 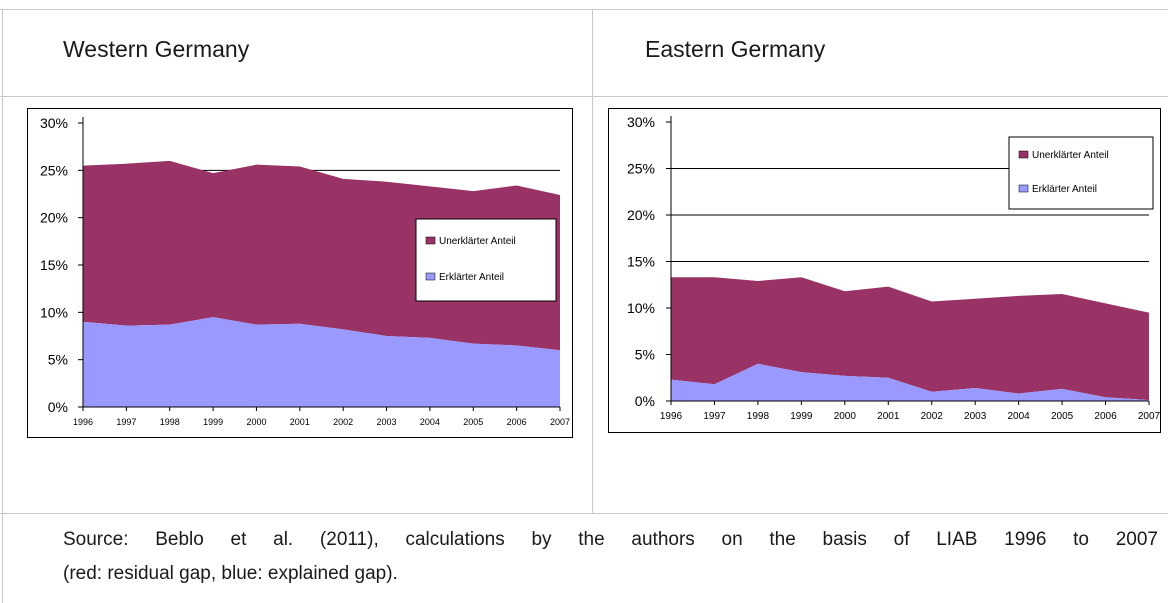 I want to click on ytick-label-west-2: 10%, so click(x=54, y=312).